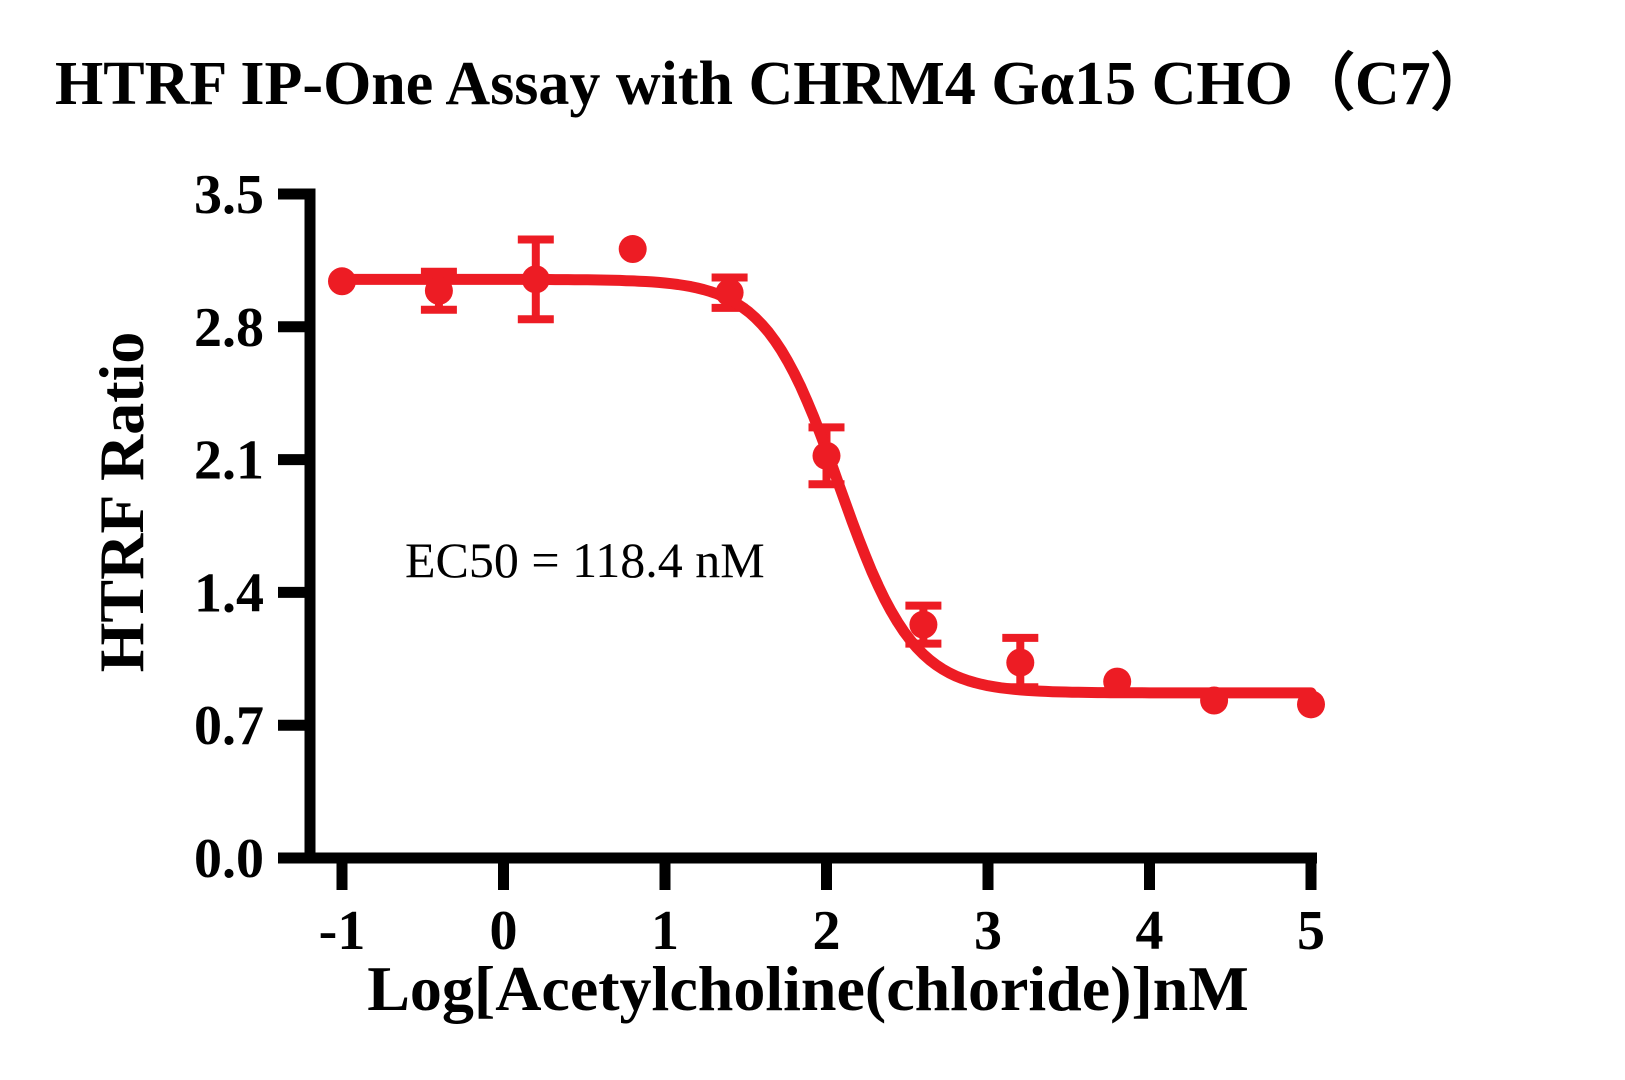 Image resolution: width=1625 pixels, height=1080 pixels. I want to click on x-tick-label: 0, so click(504, 931).